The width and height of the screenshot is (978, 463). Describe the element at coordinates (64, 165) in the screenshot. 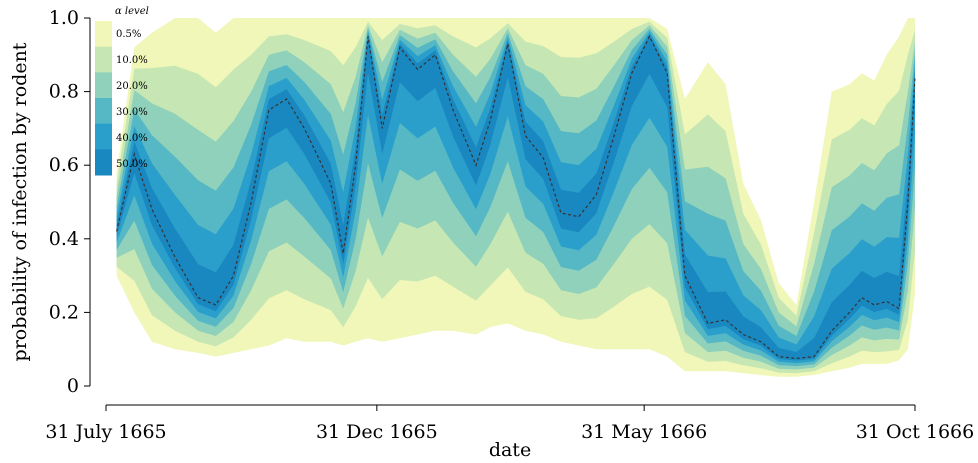

I see `y-tick-label: 0.6` at that location.